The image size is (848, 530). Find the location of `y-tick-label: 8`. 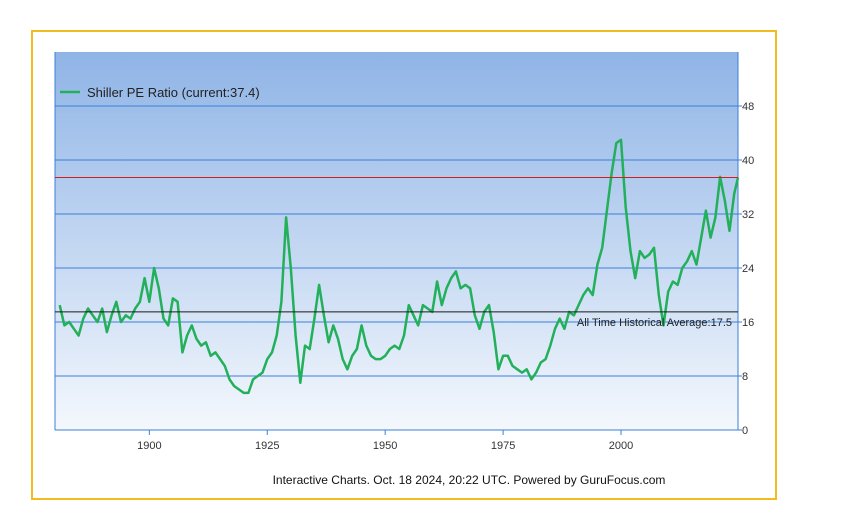

y-tick-label: 8 is located at coordinates (745, 377).